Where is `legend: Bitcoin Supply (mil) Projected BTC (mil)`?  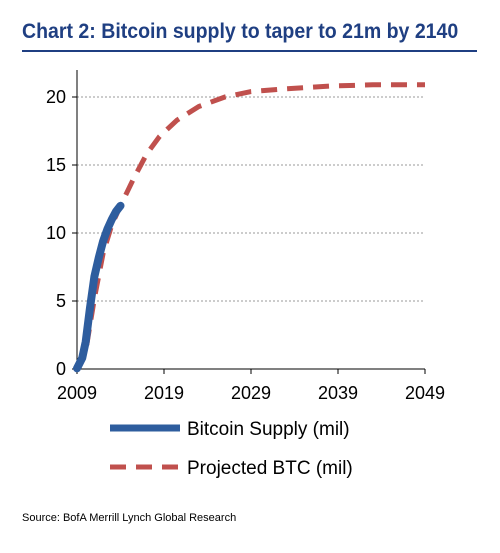
legend: Bitcoin Supply (mil) Projected BTC (mil) is located at coordinates (231, 449).